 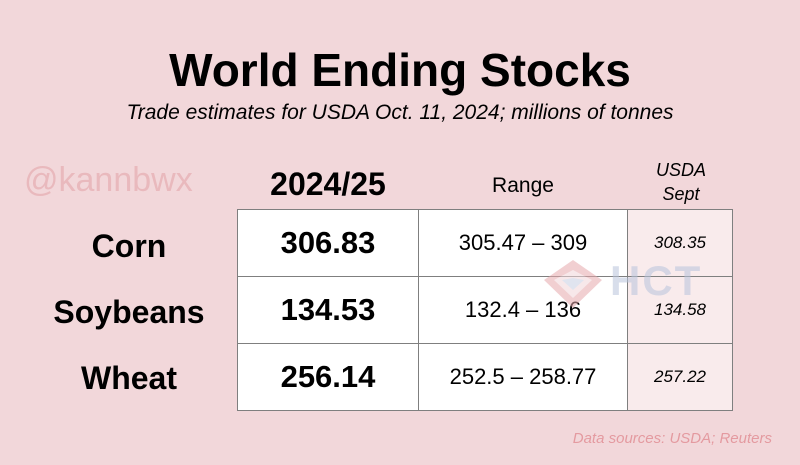 What do you see at coordinates (108, 180) in the screenshot?
I see `author-watermark: @kannbwx` at bounding box center [108, 180].